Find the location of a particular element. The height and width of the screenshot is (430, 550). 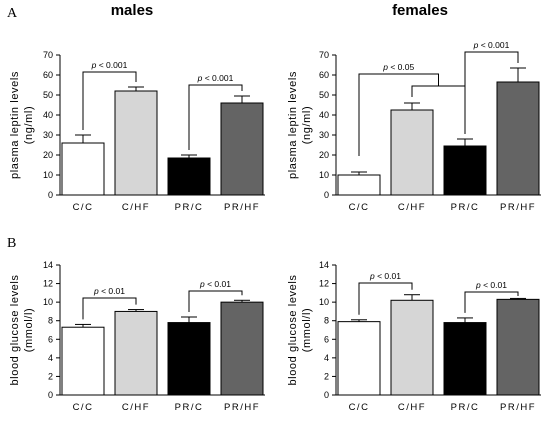

column-title-females: females is located at coordinates (420, 10).